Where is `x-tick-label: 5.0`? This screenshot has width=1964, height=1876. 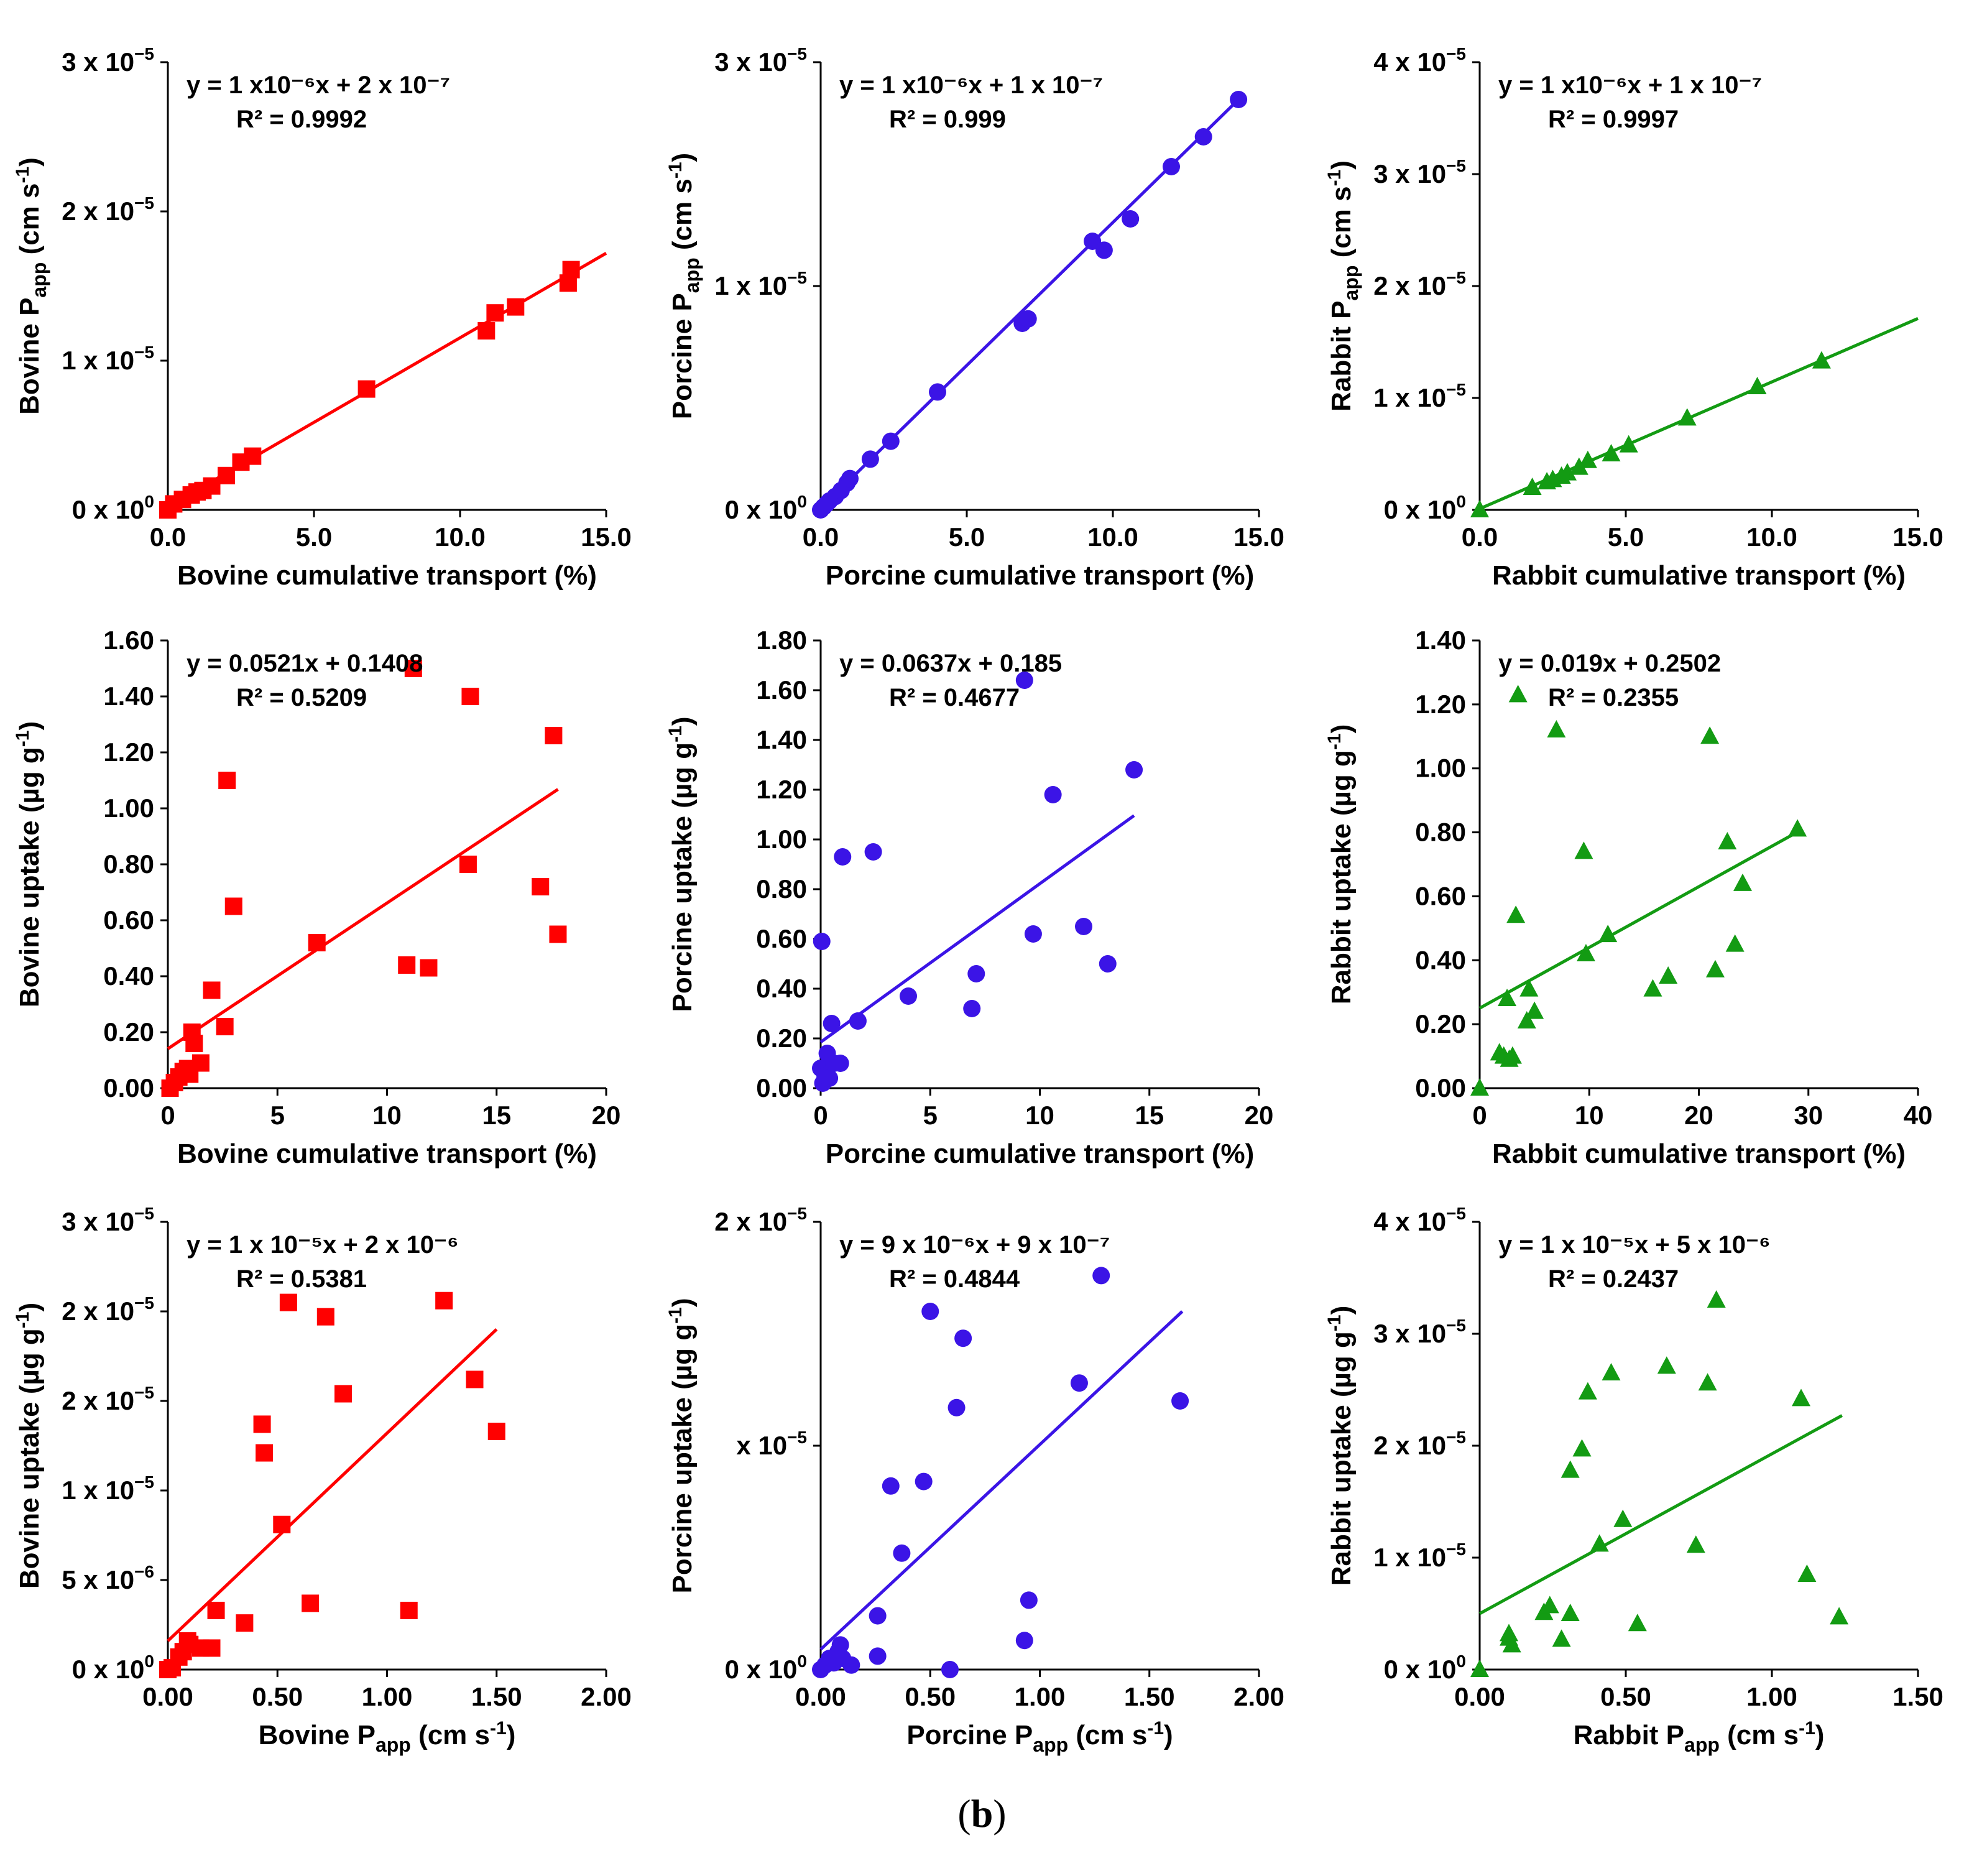 x-tick-label: 5.0 is located at coordinates (1626, 537).